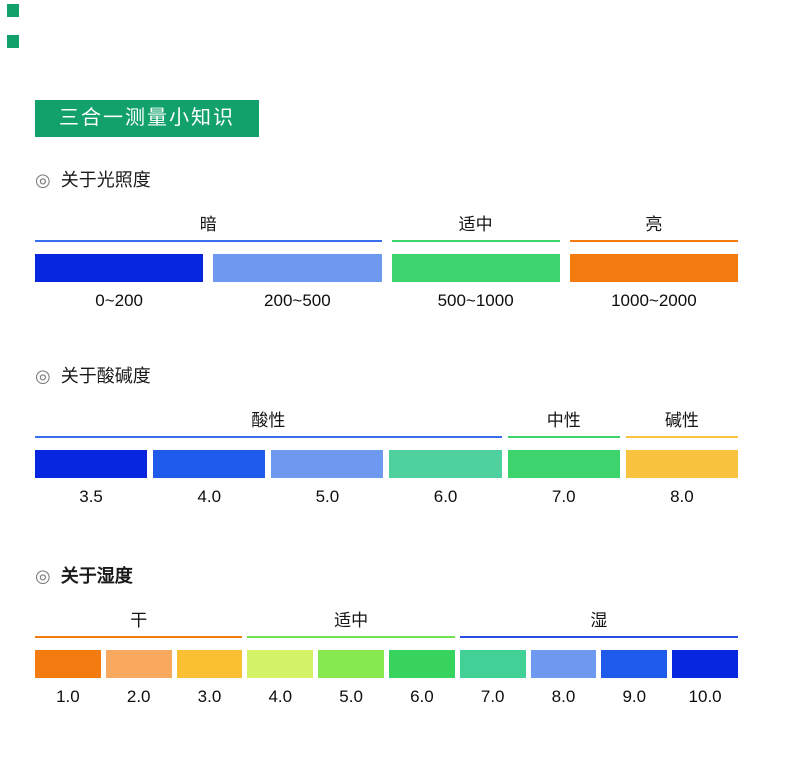  What do you see at coordinates (105, 180) in the screenshot?
I see `section-illuminance-title-text: 关于光照度` at bounding box center [105, 180].